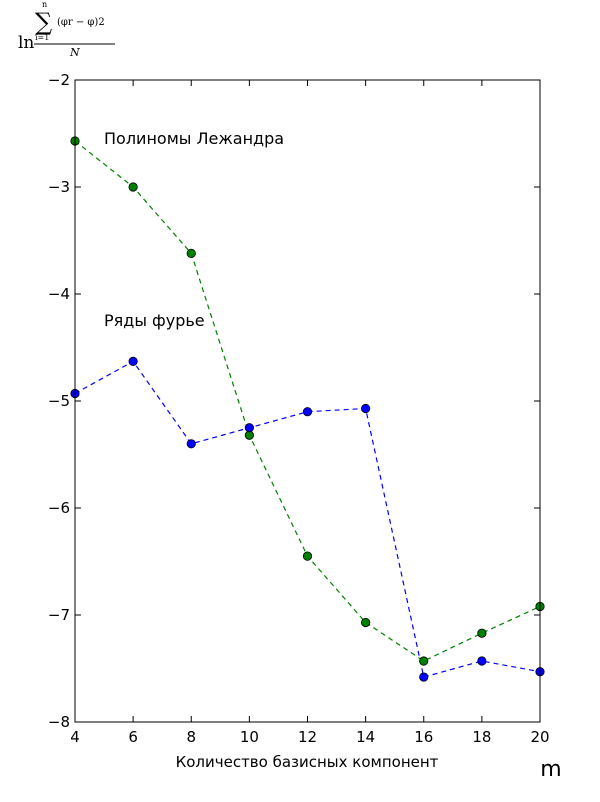 This screenshot has height=802, width=600. Describe the element at coordinates (59, 722) in the screenshot. I see `y-tick-label: −8` at that location.